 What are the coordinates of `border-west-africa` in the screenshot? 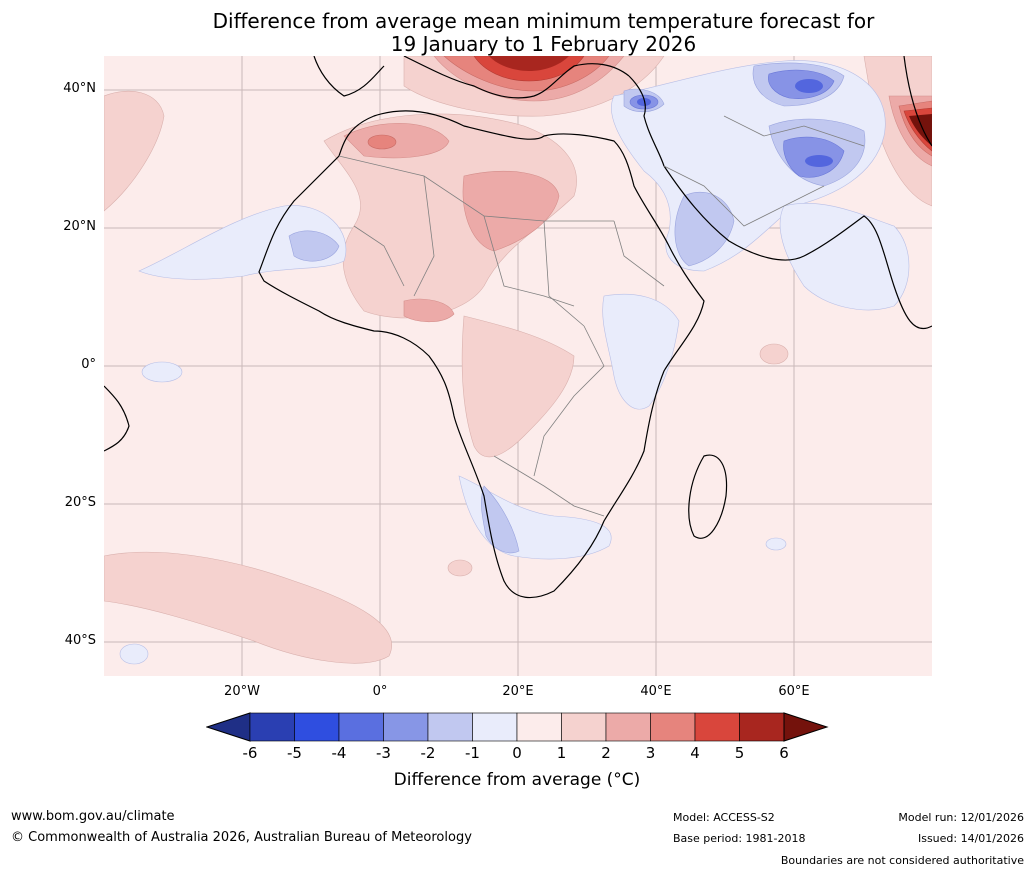 It's located at (379, 256).